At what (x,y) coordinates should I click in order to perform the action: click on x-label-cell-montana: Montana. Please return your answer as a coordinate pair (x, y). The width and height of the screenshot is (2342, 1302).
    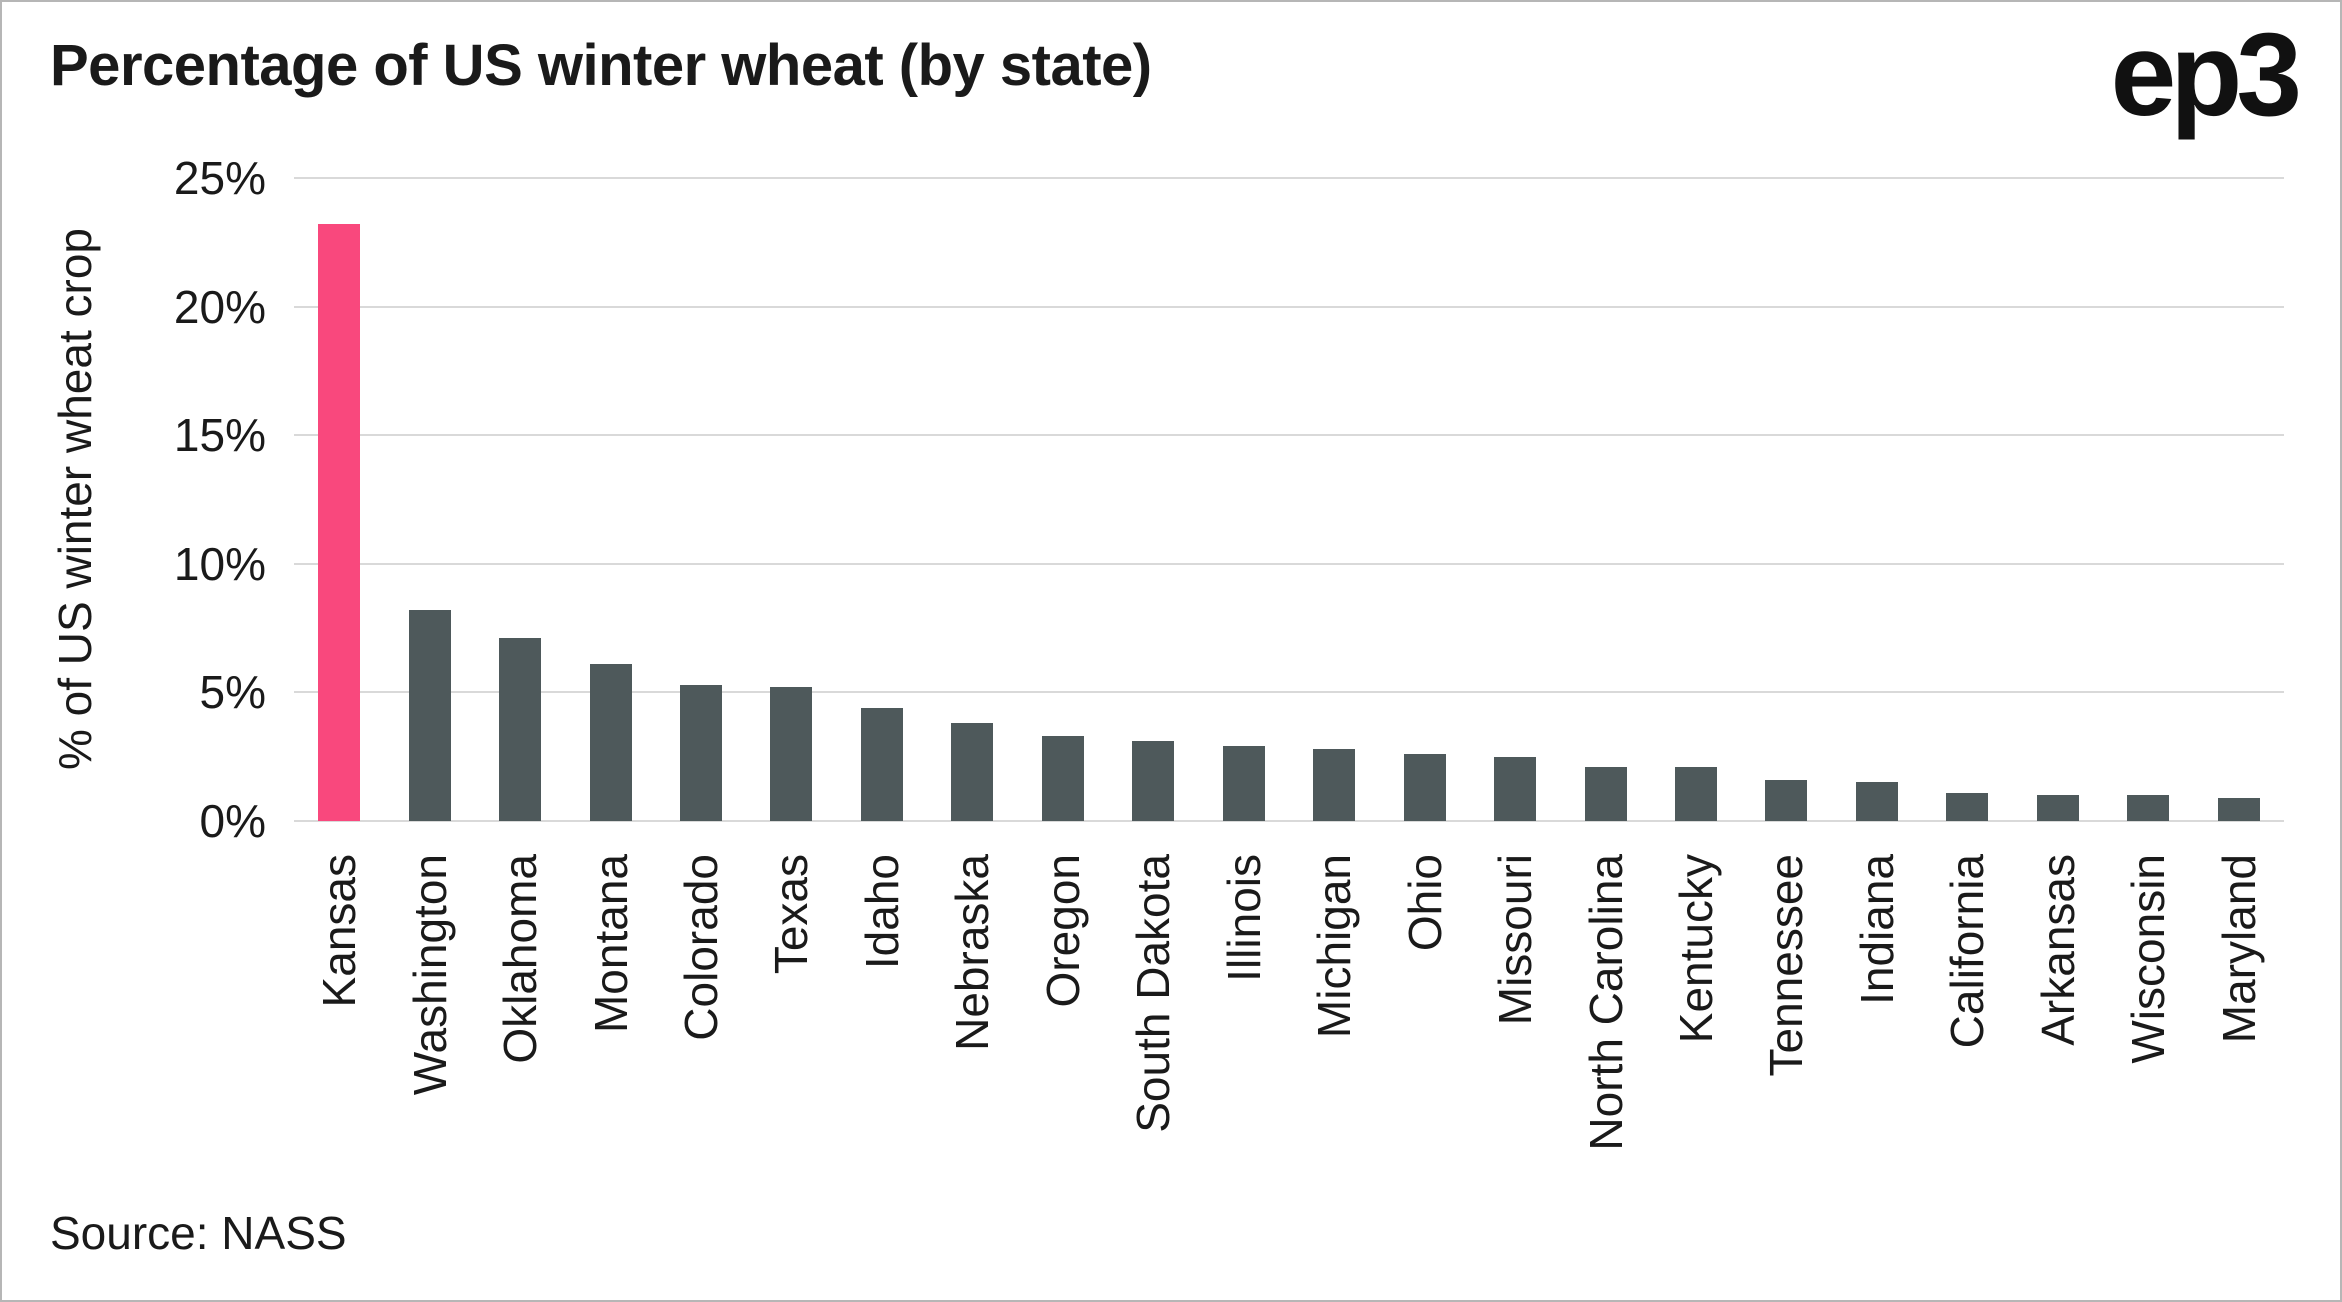
    Looking at the image, I should click on (610, 1070).